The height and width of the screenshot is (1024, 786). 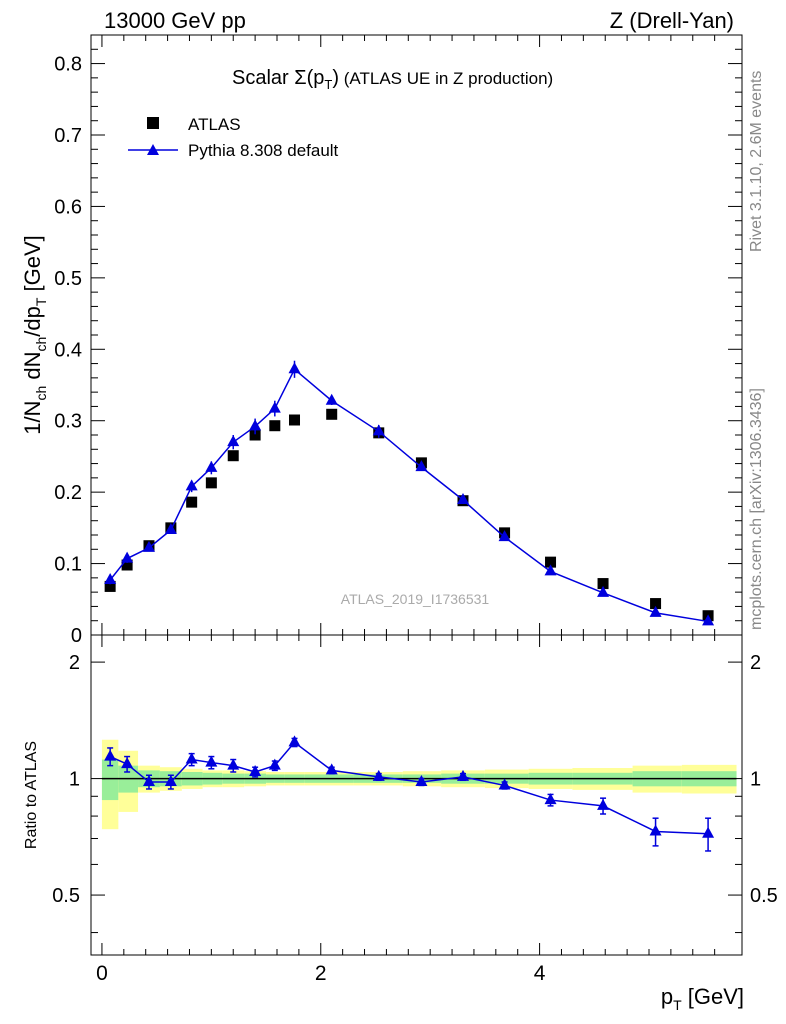 I want to click on header-channel: Z (Drell-Yan), so click(x=672, y=20).